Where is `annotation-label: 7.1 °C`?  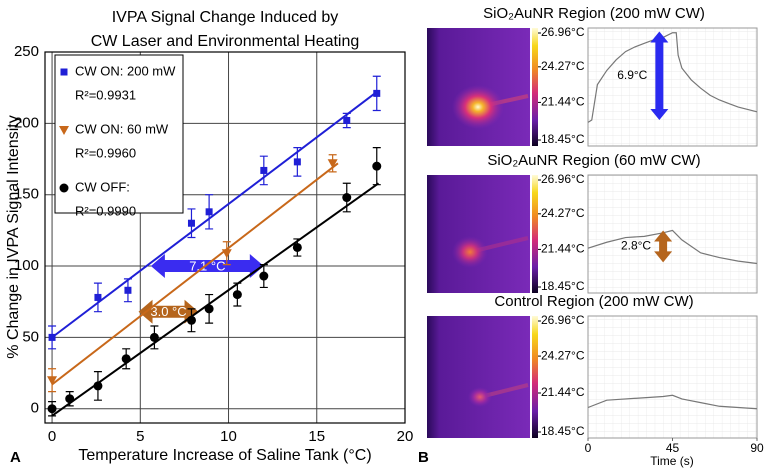 annotation-label: 7.1 °C is located at coordinates (207, 265).